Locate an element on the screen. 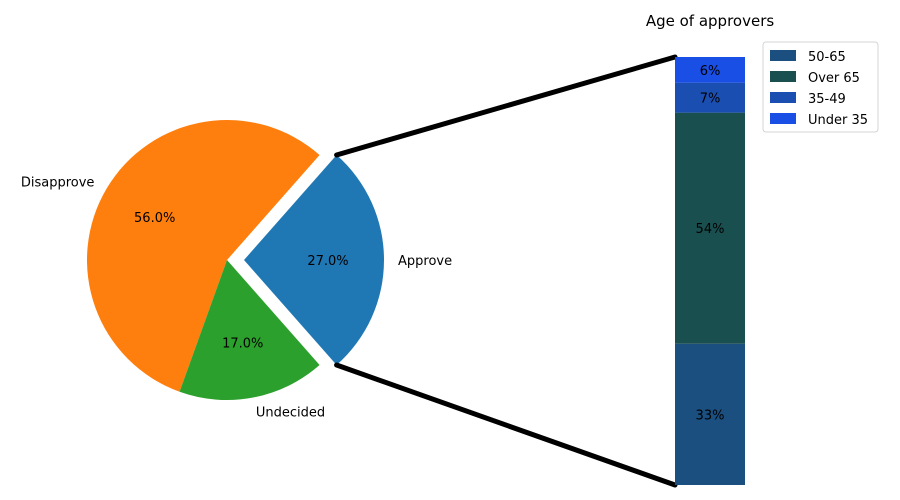 The width and height of the screenshot is (900, 500). connector-line-top is located at coordinates (506, 106).